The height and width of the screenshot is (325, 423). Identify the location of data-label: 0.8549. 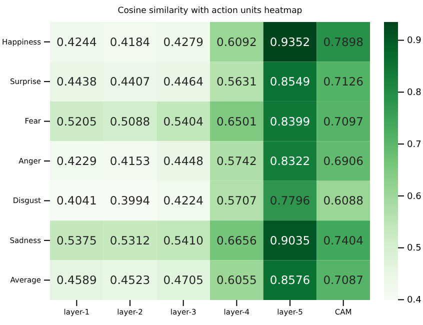
(290, 81).